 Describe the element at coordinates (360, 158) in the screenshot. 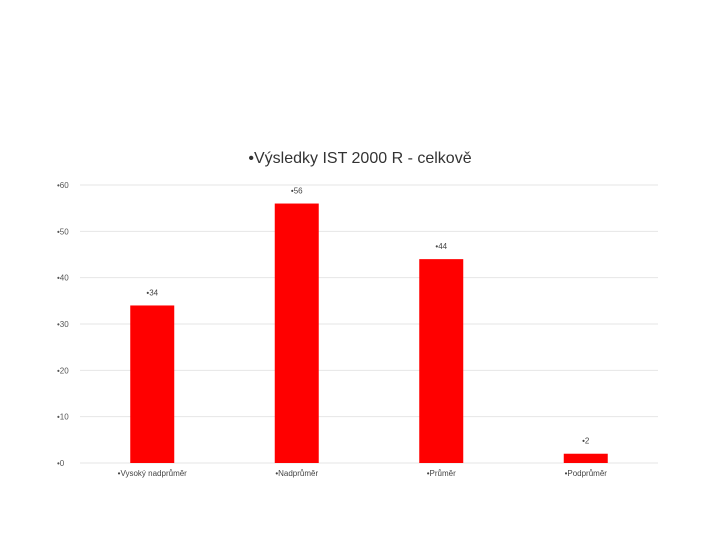

I see `chart-title: •Výsledky IST 2000 R - celkově` at that location.